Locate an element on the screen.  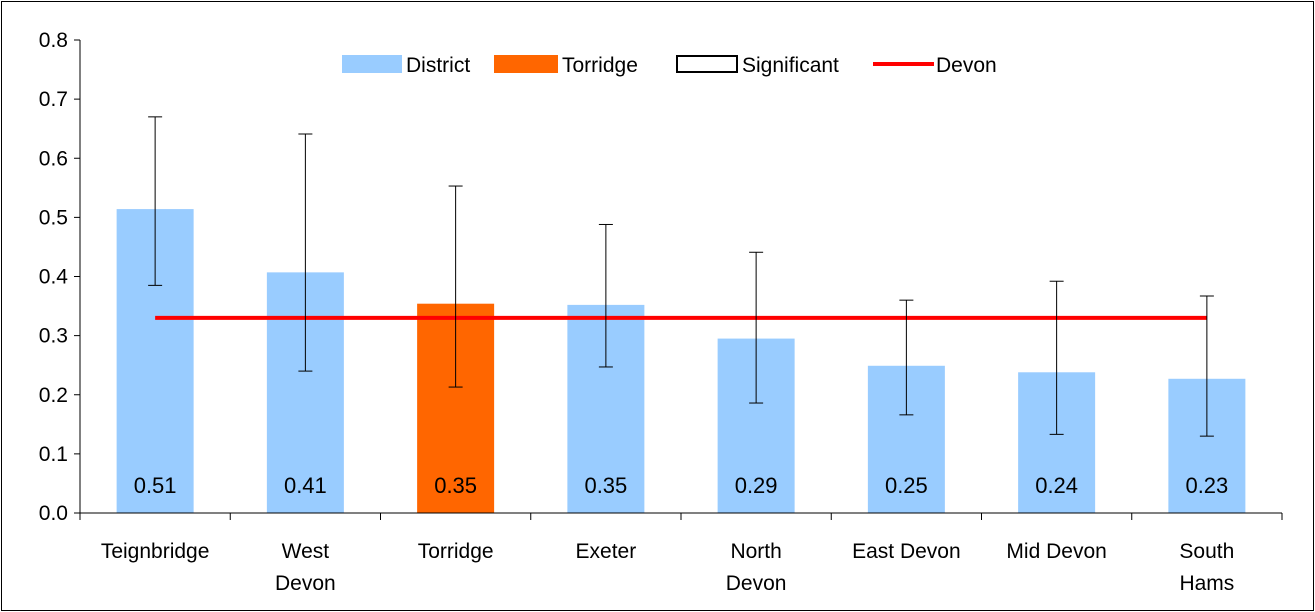
legend-label: Significant is located at coordinates (790, 65).